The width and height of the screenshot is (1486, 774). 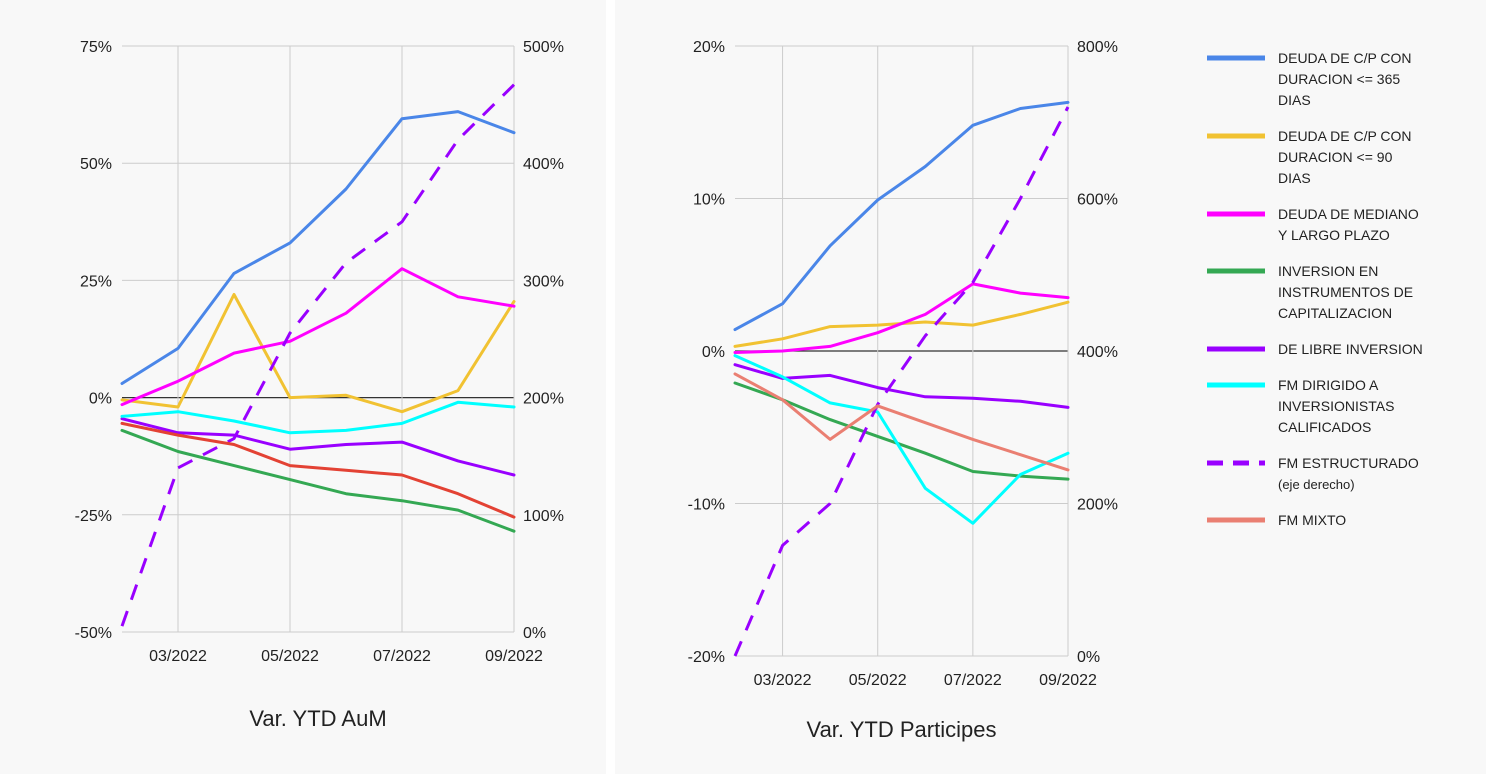 What do you see at coordinates (706, 657) in the screenshot?
I see `y-left-tick-label: -20%` at bounding box center [706, 657].